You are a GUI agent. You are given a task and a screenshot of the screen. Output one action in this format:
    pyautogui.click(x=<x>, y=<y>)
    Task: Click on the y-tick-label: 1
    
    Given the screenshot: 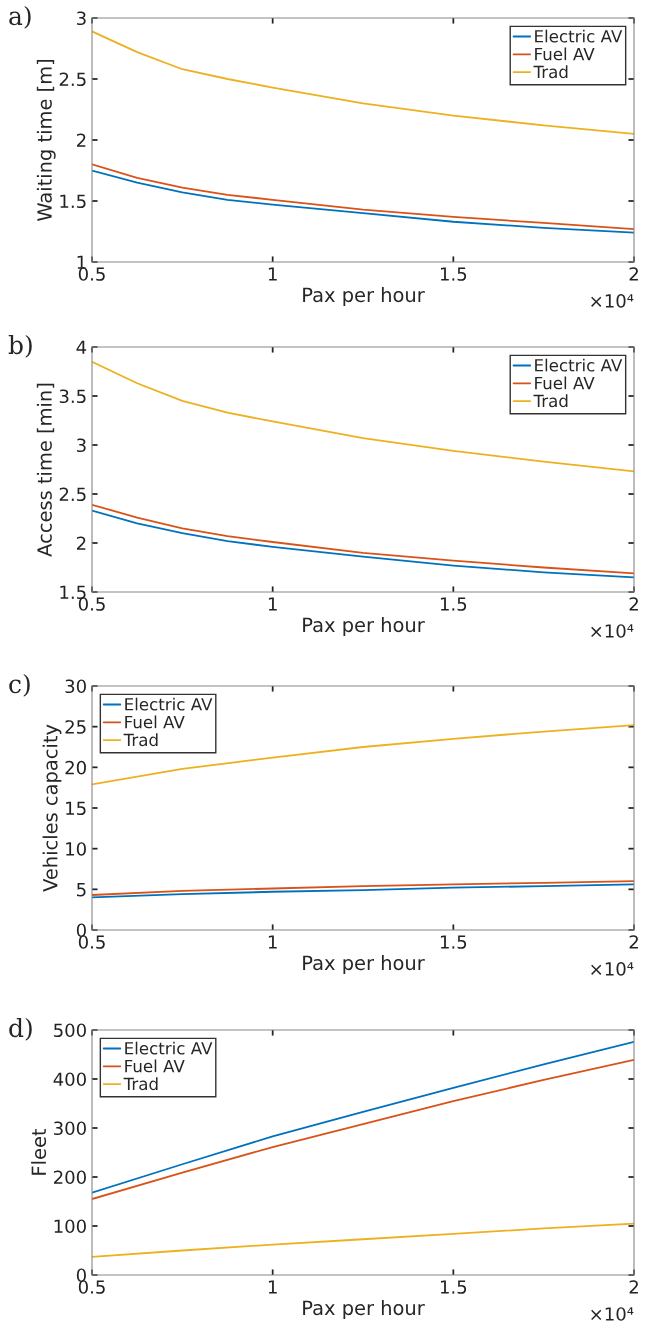 What is the action you would take?
    pyautogui.click(x=81, y=262)
    